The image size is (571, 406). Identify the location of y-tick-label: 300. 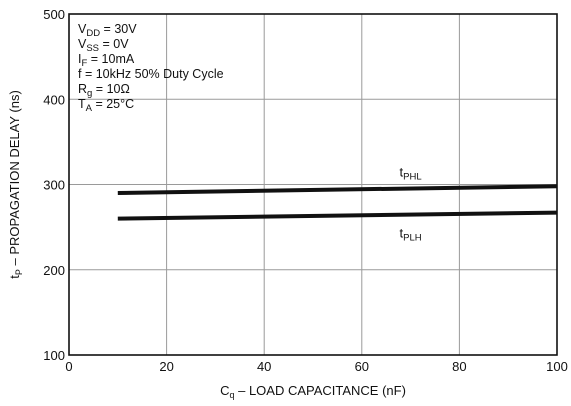
(54, 185).